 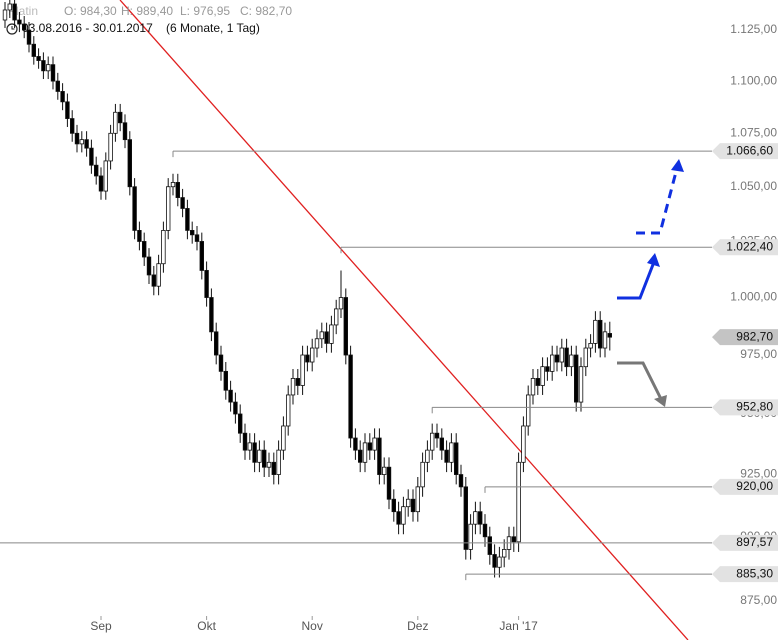 I want to click on y-tick-label: 1.100,00, so click(x=753, y=80).